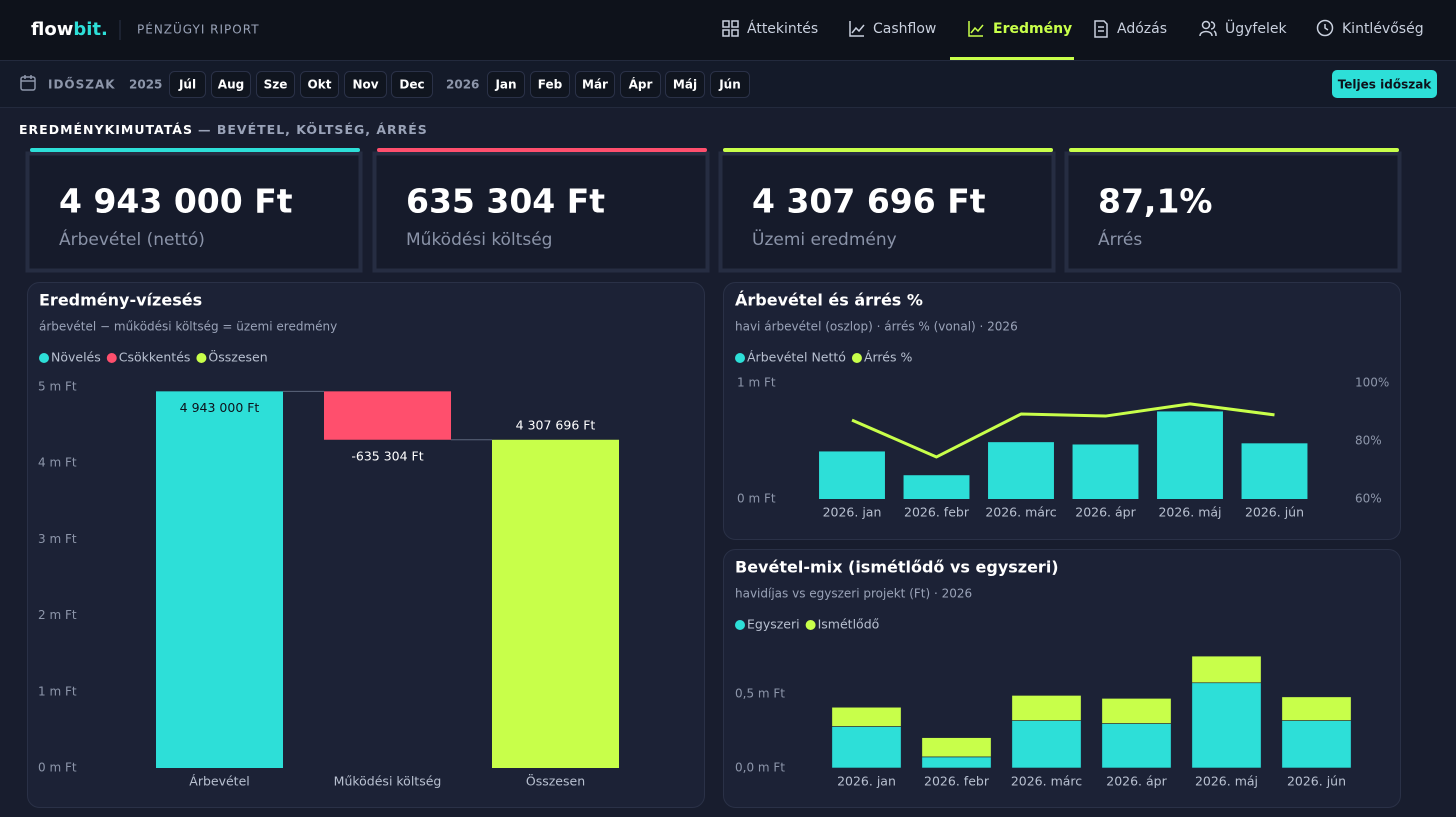  Describe the element at coordinates (1256, 28) in the screenshot. I see `nav-item: Ügyfelek` at that location.